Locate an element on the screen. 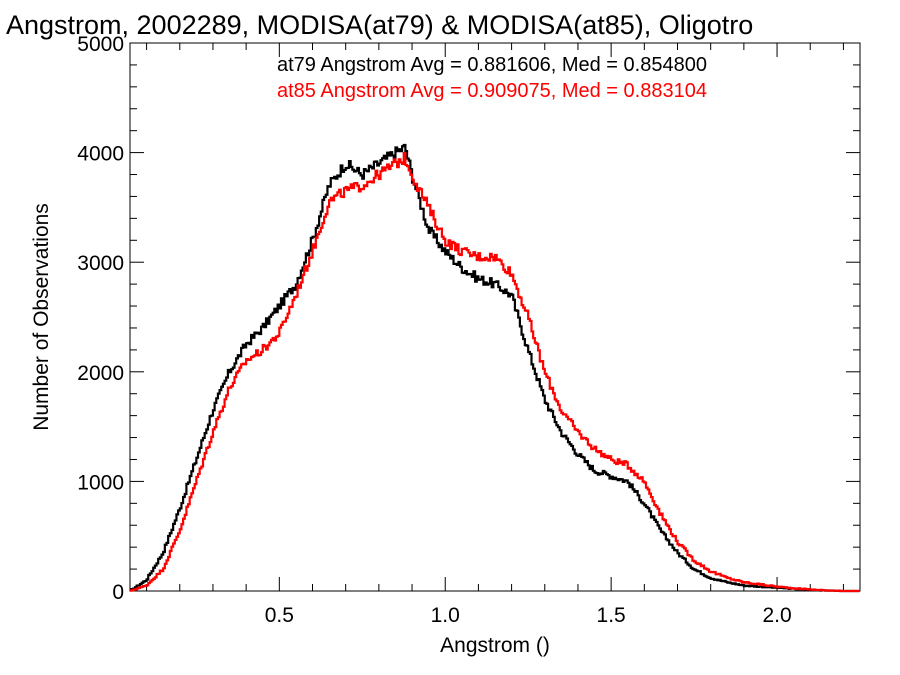 This screenshot has width=900, height=675. y-tick-label: 1000 is located at coordinates (100, 482).